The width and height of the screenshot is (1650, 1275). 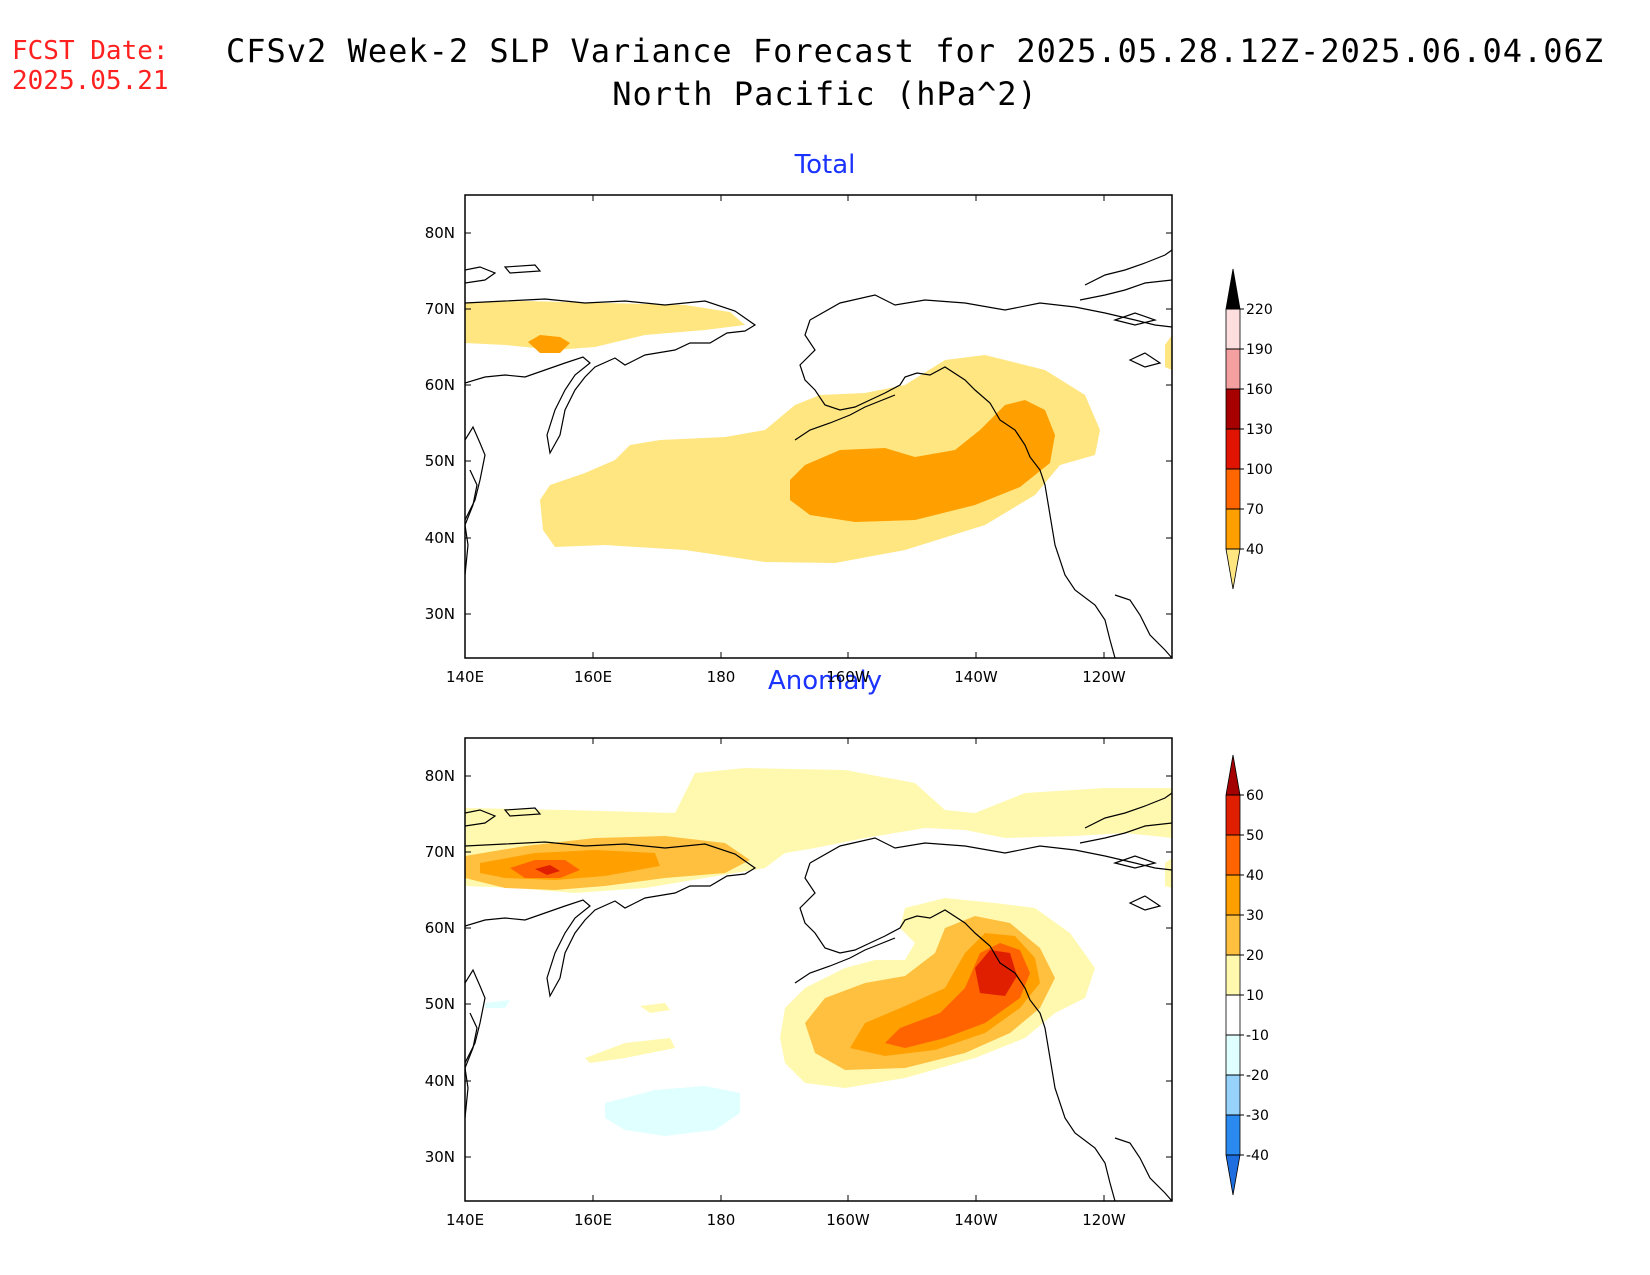 I want to click on colorbar-label: 60, so click(x=1255, y=796).